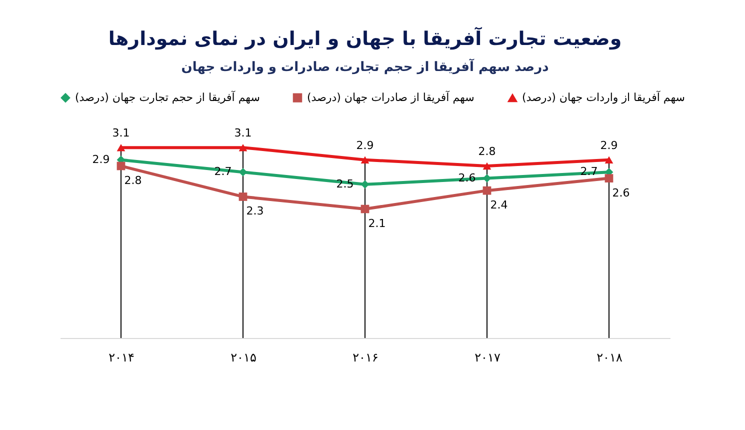 This screenshot has width=745, height=430. I want to click on chart-title: وضعیت تجارت آفریقا با جهان و ایران در نمای نمودارها, so click(365, 38).